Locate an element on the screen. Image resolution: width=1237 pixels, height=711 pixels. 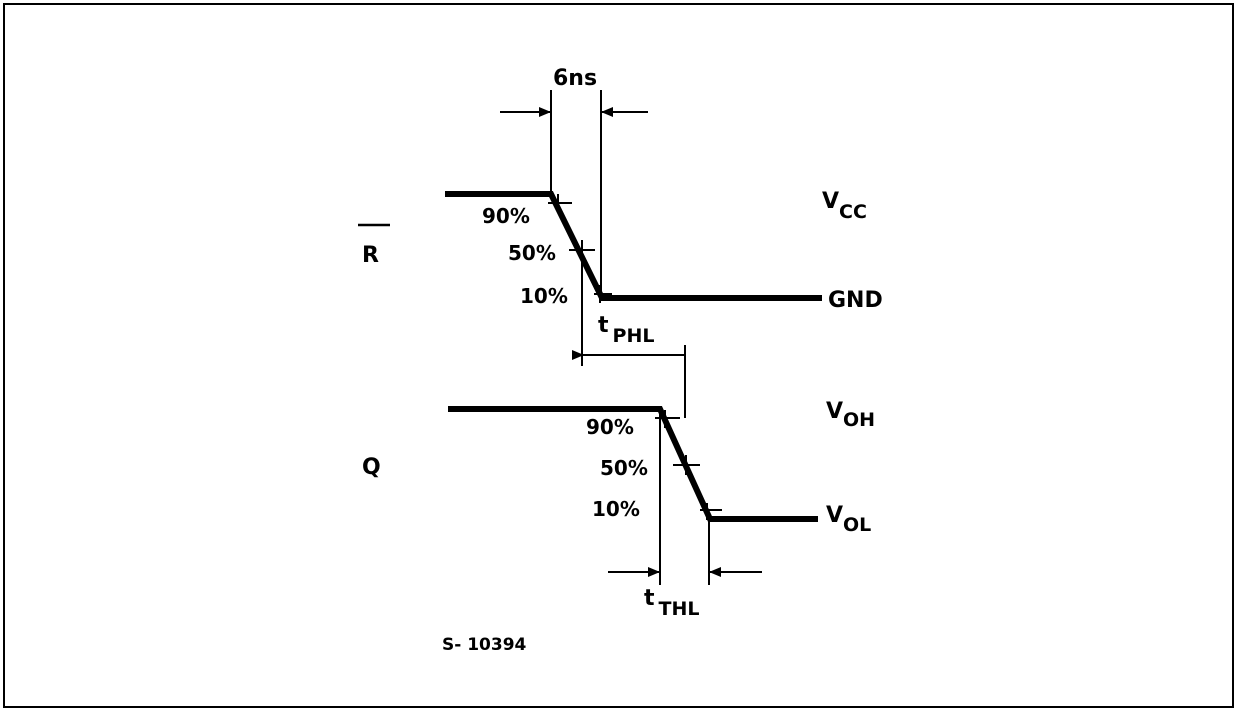
tthl-label: t THL is located at coordinates (672, 603).